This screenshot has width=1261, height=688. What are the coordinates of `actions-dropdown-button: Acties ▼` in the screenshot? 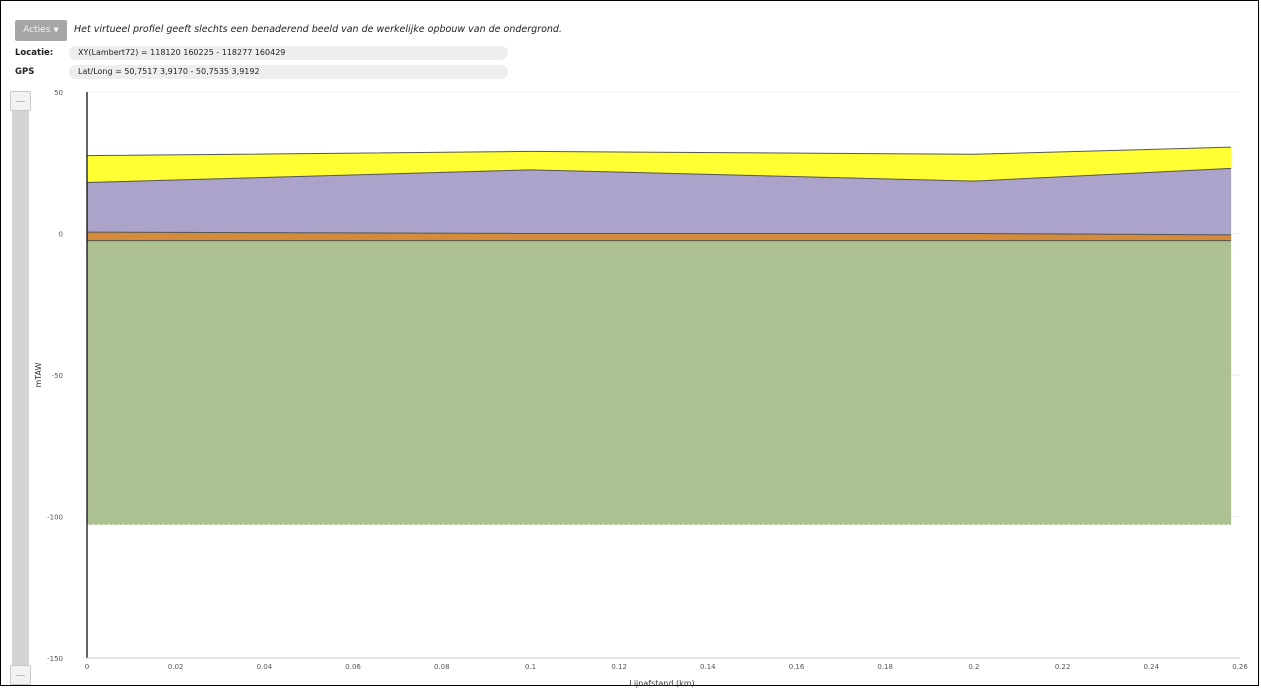 It's located at (41, 30).